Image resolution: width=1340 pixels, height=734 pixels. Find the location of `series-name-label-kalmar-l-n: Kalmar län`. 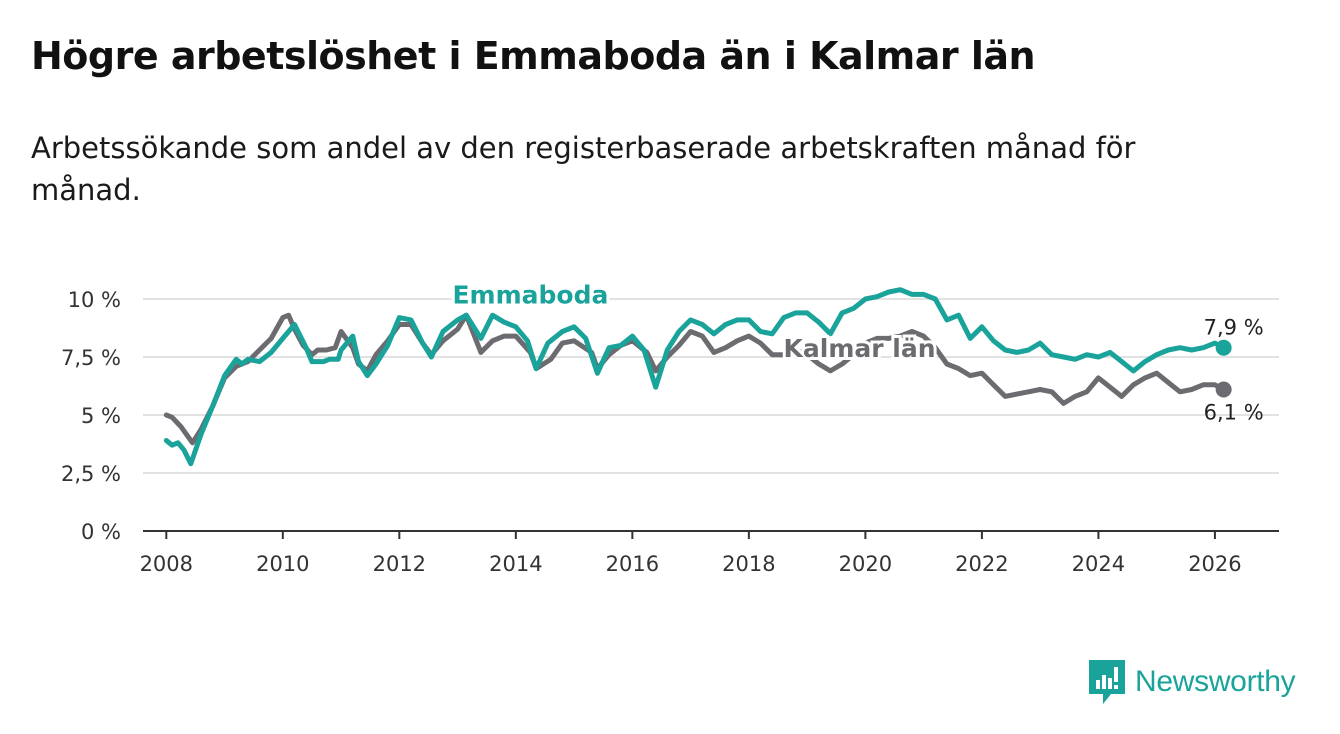

series-name-label-kalmar-l-n: Kalmar län is located at coordinates (860, 348).